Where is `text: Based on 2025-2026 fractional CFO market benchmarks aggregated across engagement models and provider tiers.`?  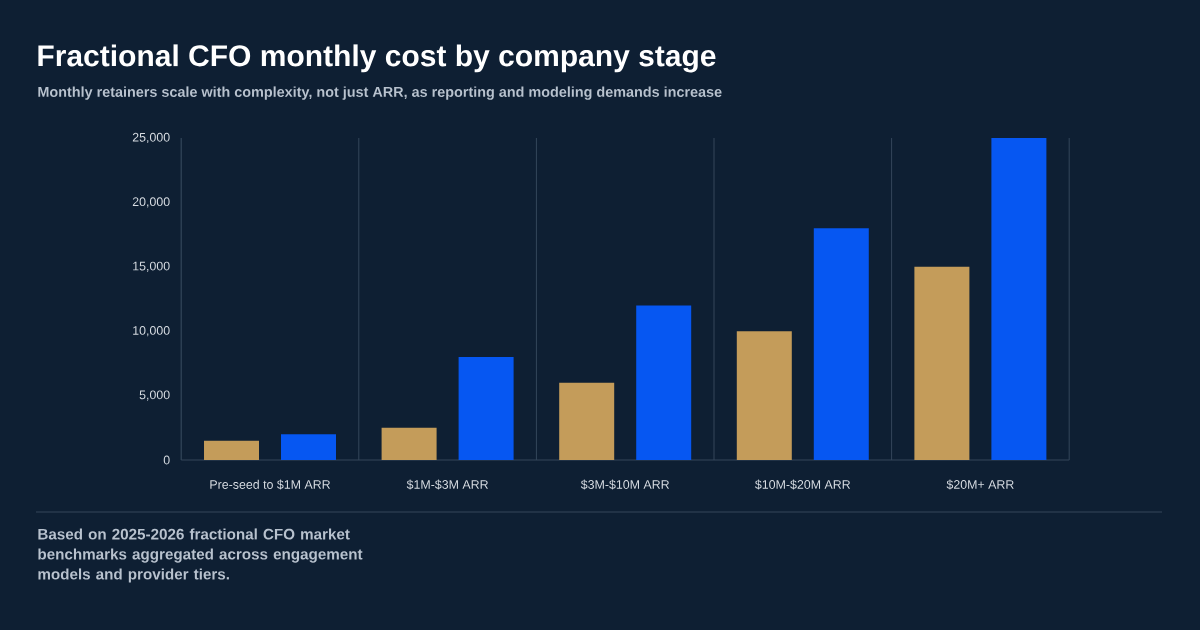 text: Based on 2025-2026 fractional CFO market benchmarks aggregated across engagement models and provider tiers. is located at coordinates (200, 555).